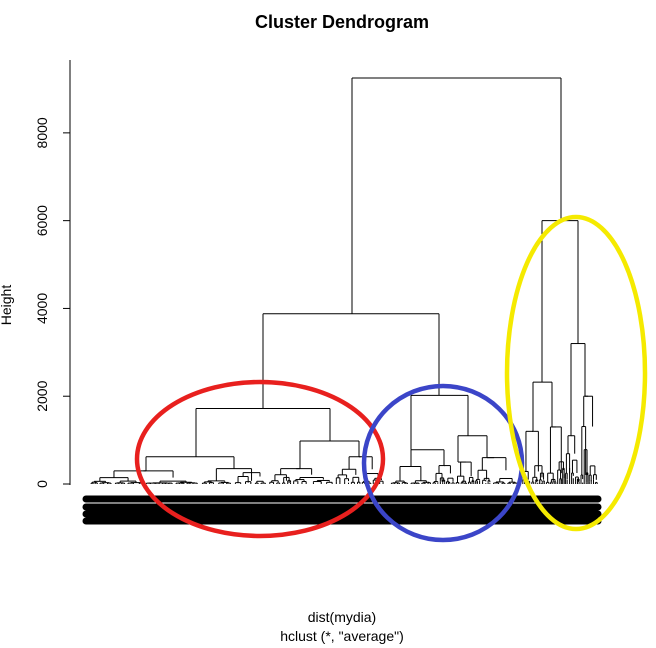 This screenshot has height=648, width=656. Describe the element at coordinates (260, 459) in the screenshot. I see `red-ellipse` at that location.